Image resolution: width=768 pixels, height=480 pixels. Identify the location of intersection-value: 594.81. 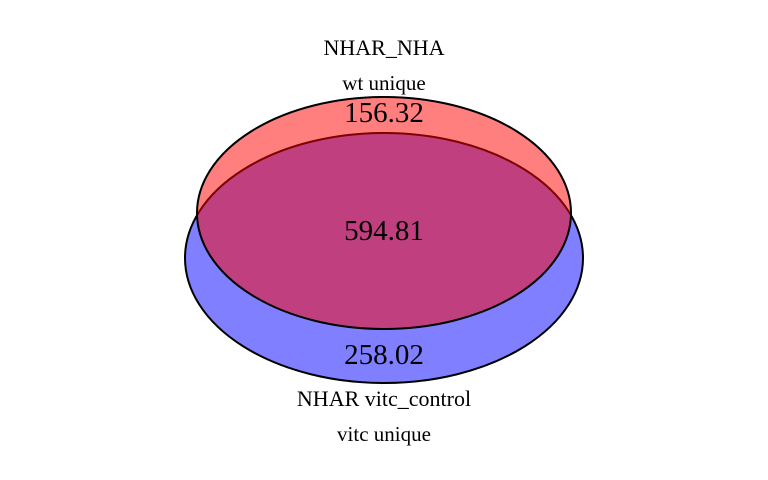
(384, 231).